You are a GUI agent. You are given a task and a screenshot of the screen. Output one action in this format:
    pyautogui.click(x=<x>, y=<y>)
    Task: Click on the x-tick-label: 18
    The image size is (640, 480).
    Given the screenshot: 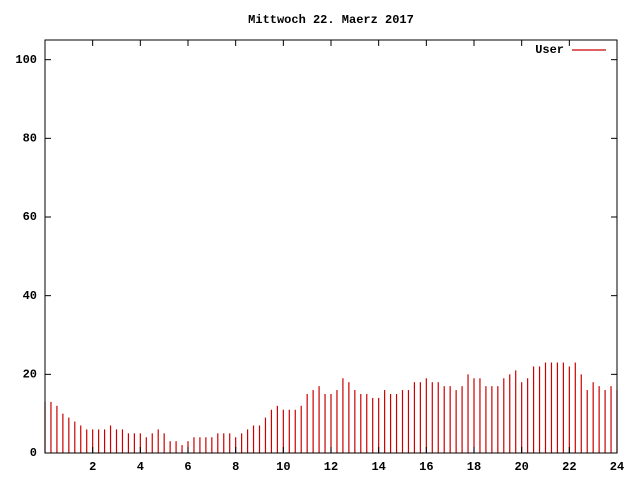 What is the action you would take?
    pyautogui.click(x=474, y=467)
    